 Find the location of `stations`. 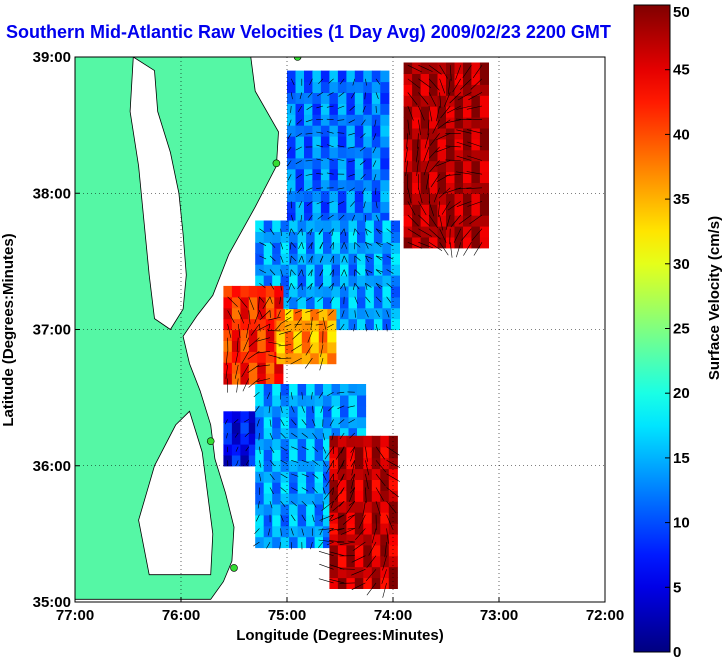

stations is located at coordinates (254, 314).